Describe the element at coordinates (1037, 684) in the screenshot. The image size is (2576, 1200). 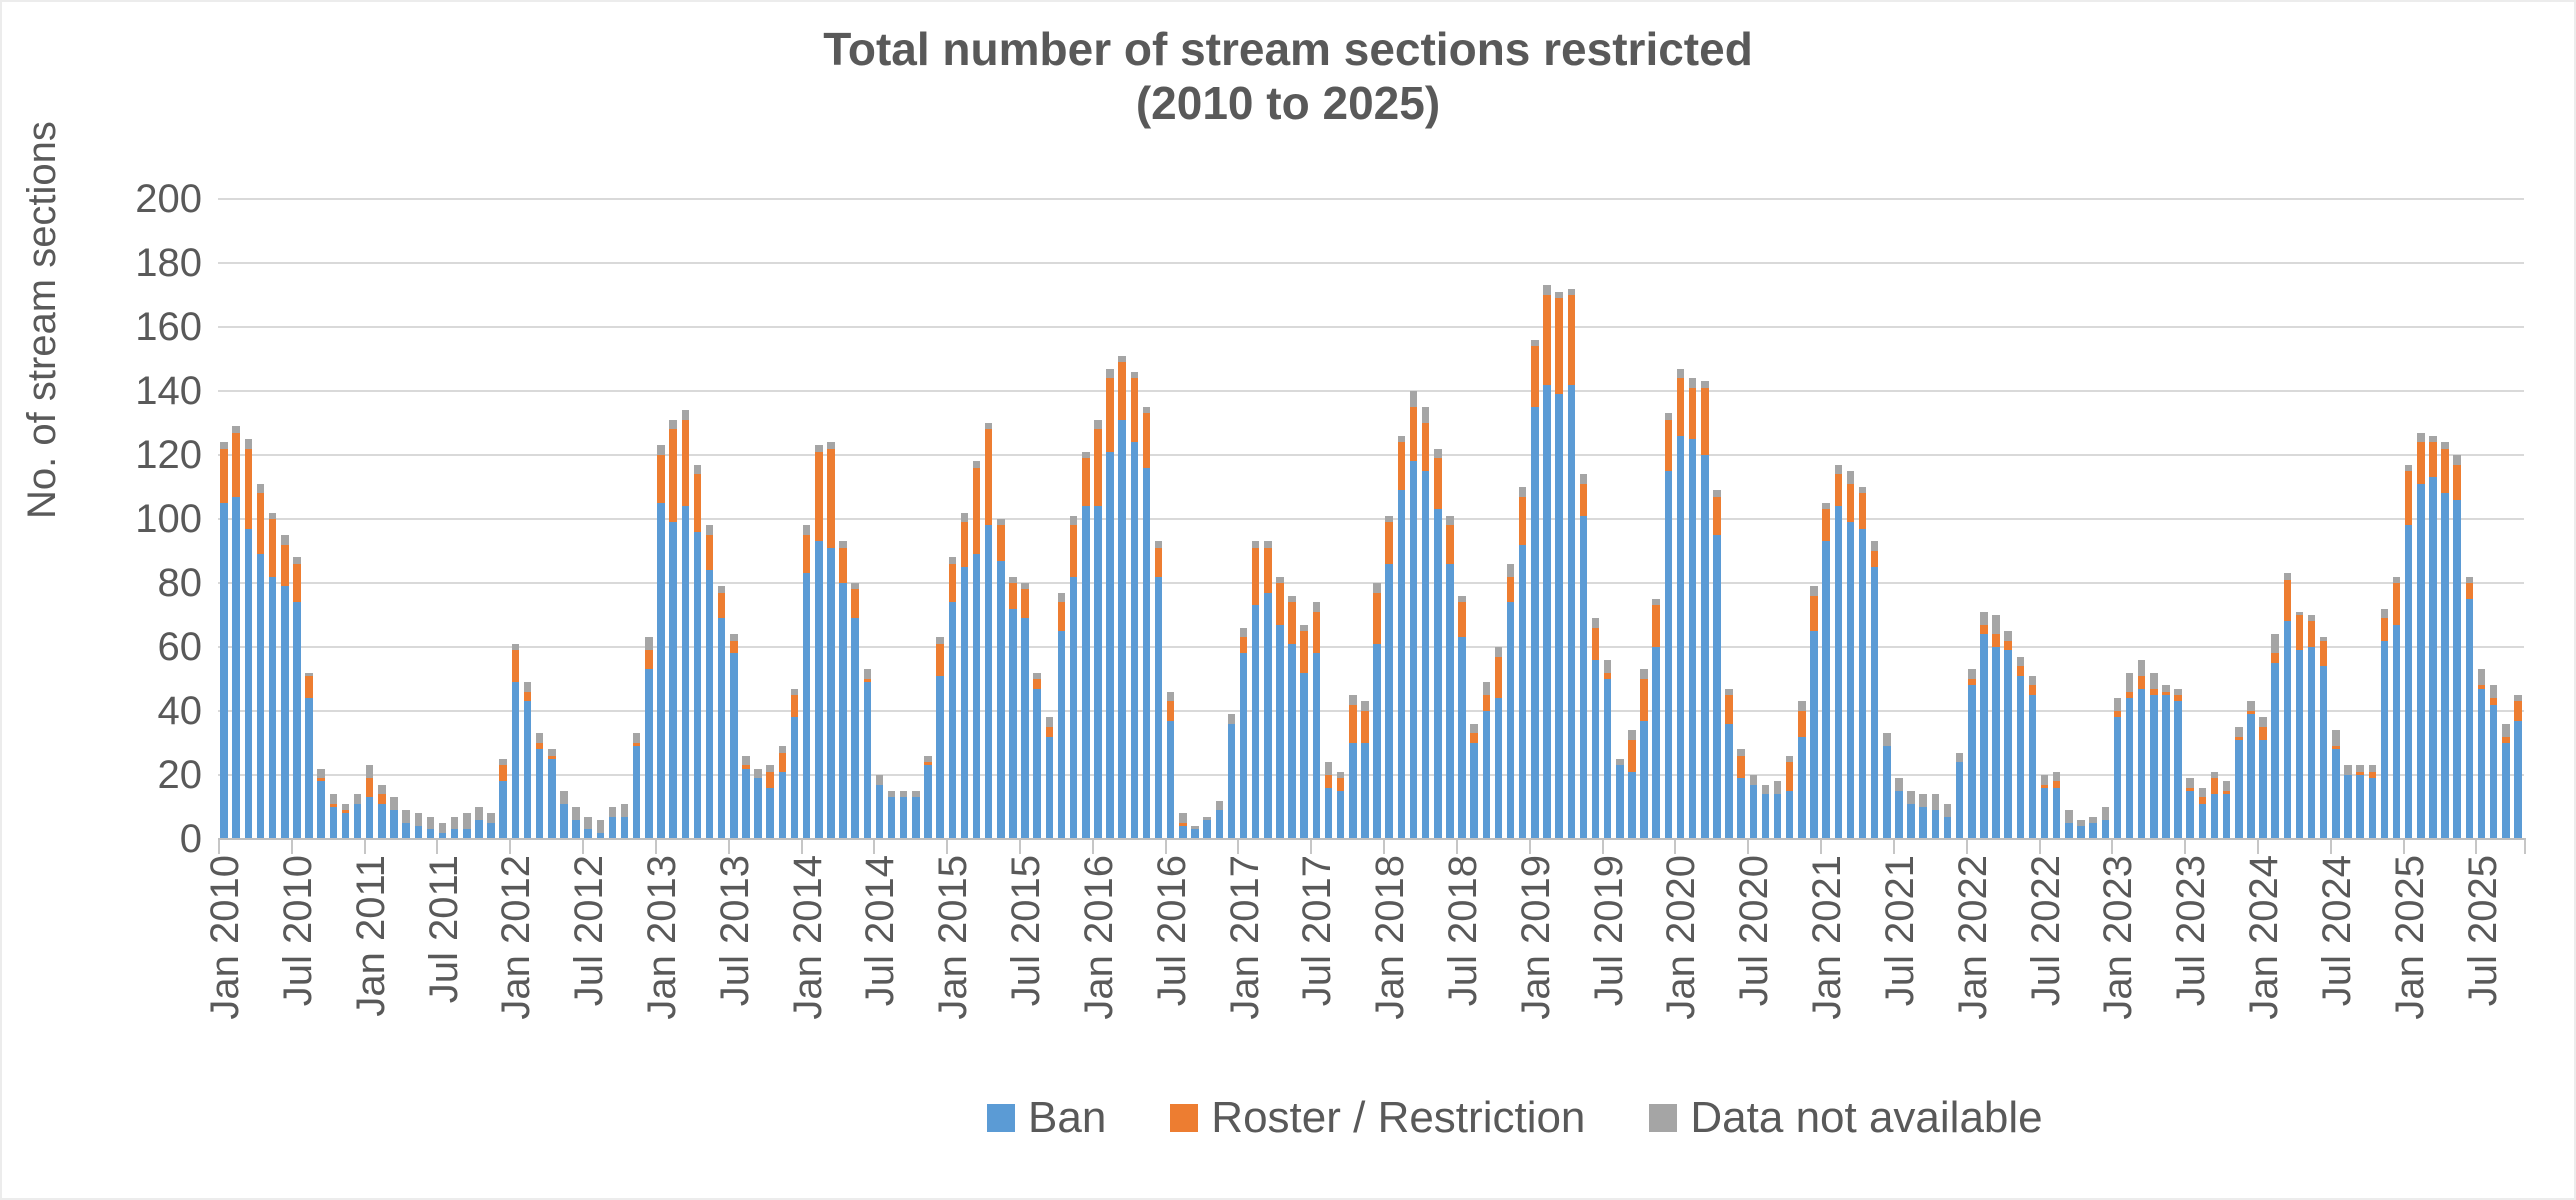
I see `bar-aug-2015-roster` at that location.